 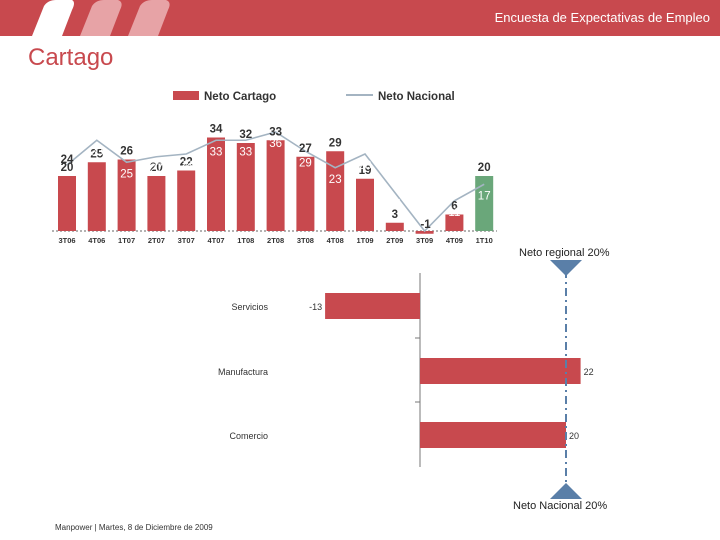 I want to click on region-title: Cartago, so click(x=71, y=57).